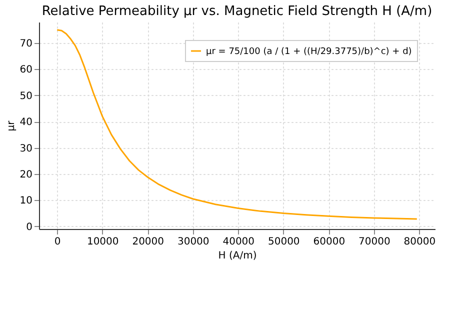  I want to click on x-tick-label: 70000, so click(374, 242).